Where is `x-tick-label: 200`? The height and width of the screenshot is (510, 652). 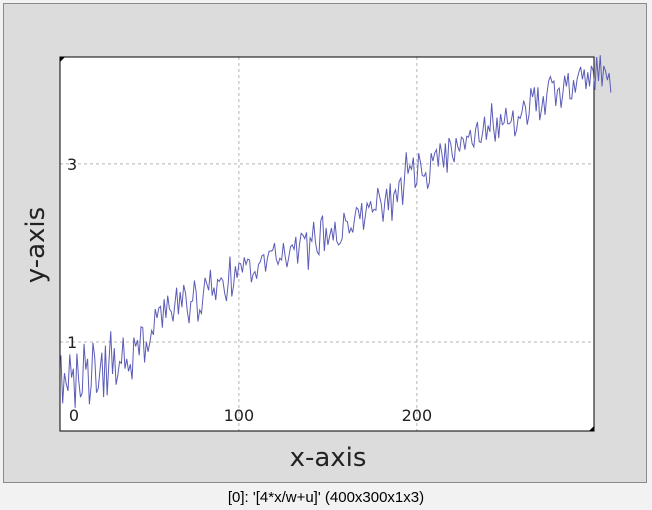 x-tick-label: 200 is located at coordinates (417, 415).